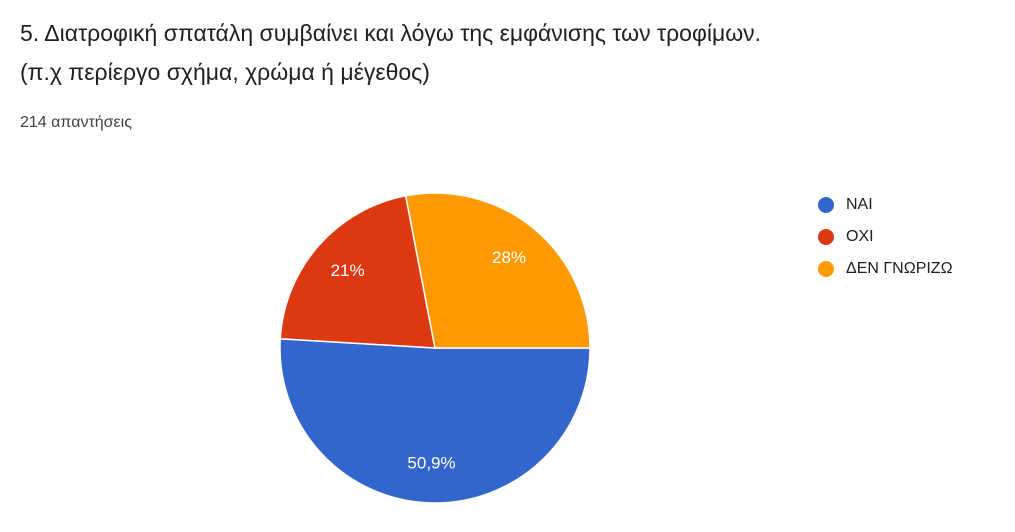  Describe the element at coordinates (899, 268) in the screenshot. I see `legend-label: ΔΕΝ ΓΝΩΡΙΖΩ` at that location.